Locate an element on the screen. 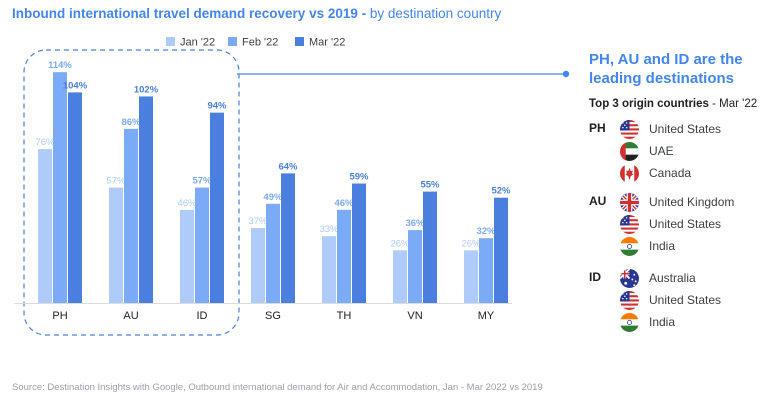  data-label-au-2: 86% is located at coordinates (131, 122).